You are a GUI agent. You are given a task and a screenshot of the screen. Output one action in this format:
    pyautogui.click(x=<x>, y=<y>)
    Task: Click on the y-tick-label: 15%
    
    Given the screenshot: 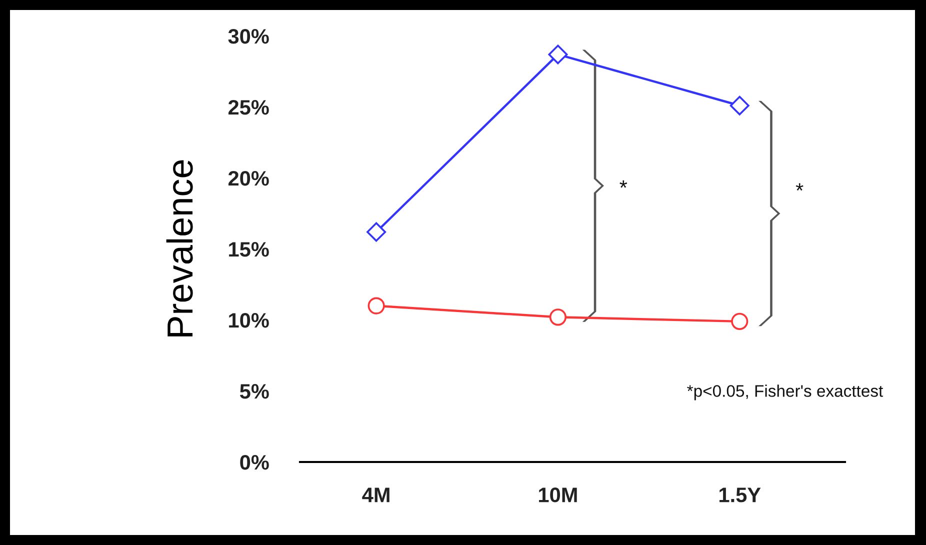 What is the action you would take?
    pyautogui.click(x=249, y=249)
    